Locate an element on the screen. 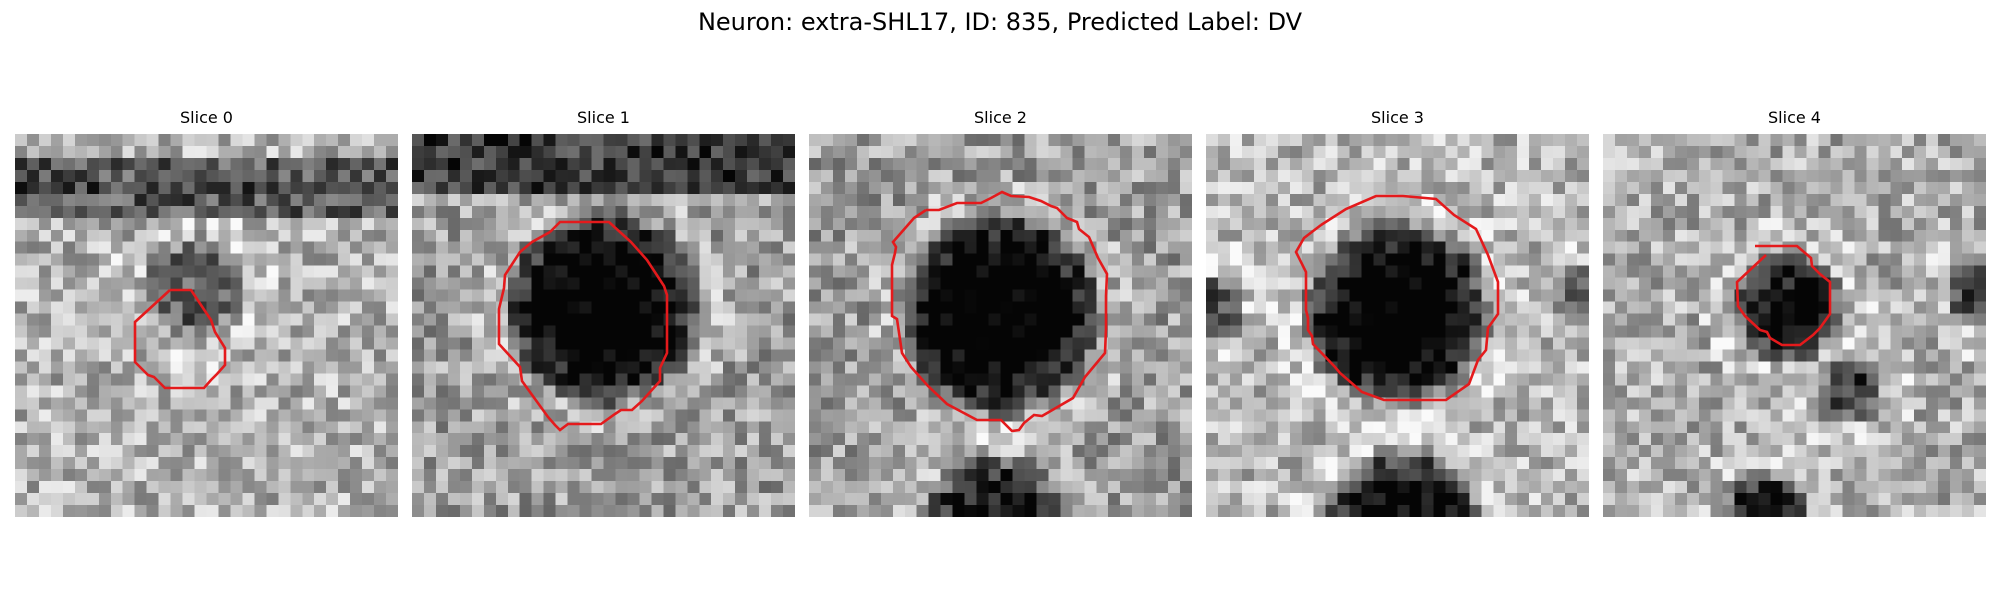 The width and height of the screenshot is (2000, 600). slice-panel-2: Slice 2 is located at coordinates (1000, 312).